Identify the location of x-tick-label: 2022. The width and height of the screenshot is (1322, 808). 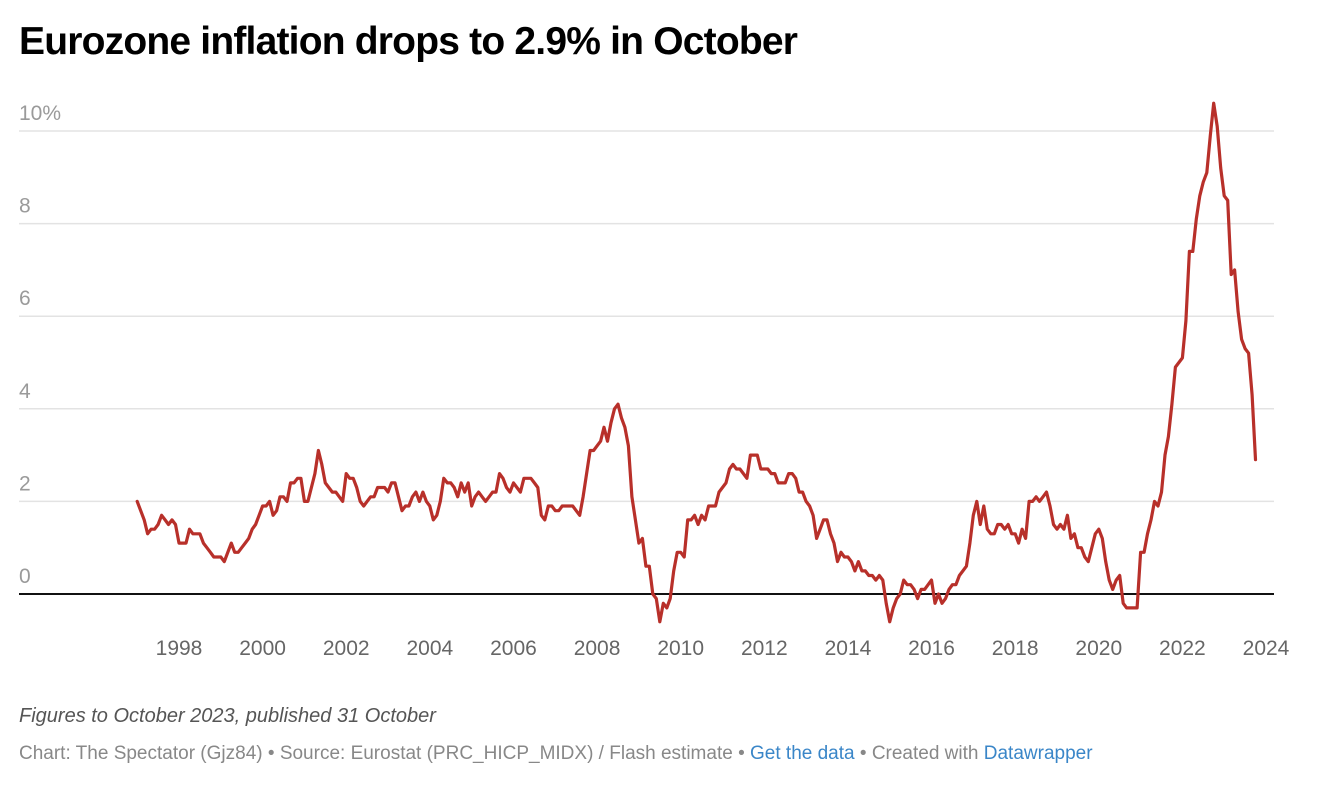
(1182, 648).